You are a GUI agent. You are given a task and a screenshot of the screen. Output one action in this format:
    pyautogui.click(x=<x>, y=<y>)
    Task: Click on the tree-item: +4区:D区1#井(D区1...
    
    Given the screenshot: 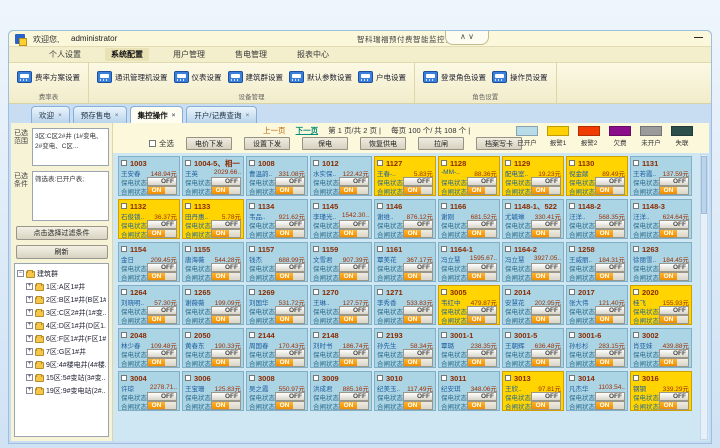 What is the action you would take?
    pyautogui.click(x=61, y=325)
    